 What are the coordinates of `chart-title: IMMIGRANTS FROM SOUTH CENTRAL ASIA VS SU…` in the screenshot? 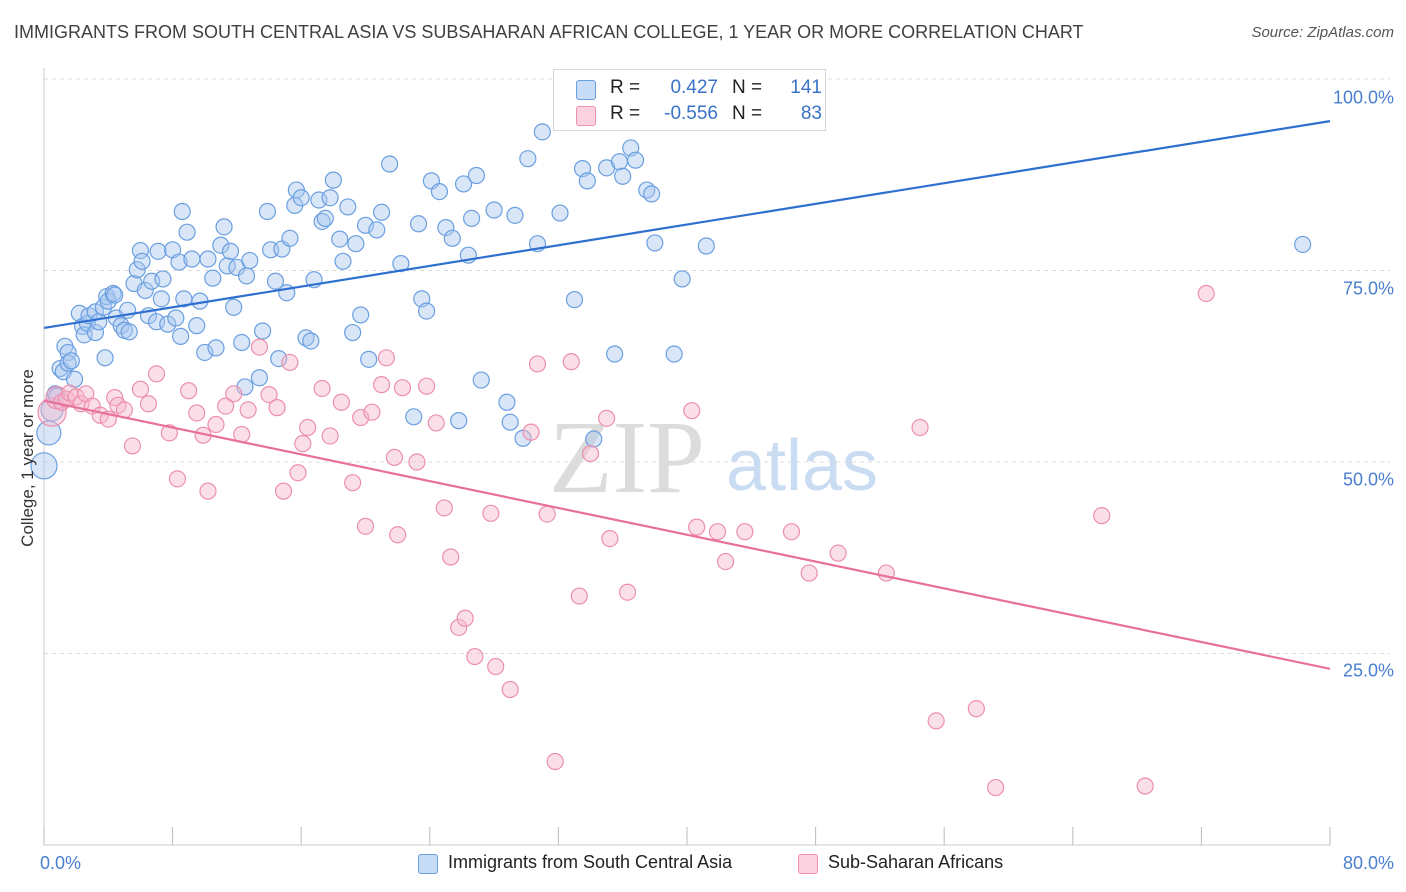 It's located at (549, 32).